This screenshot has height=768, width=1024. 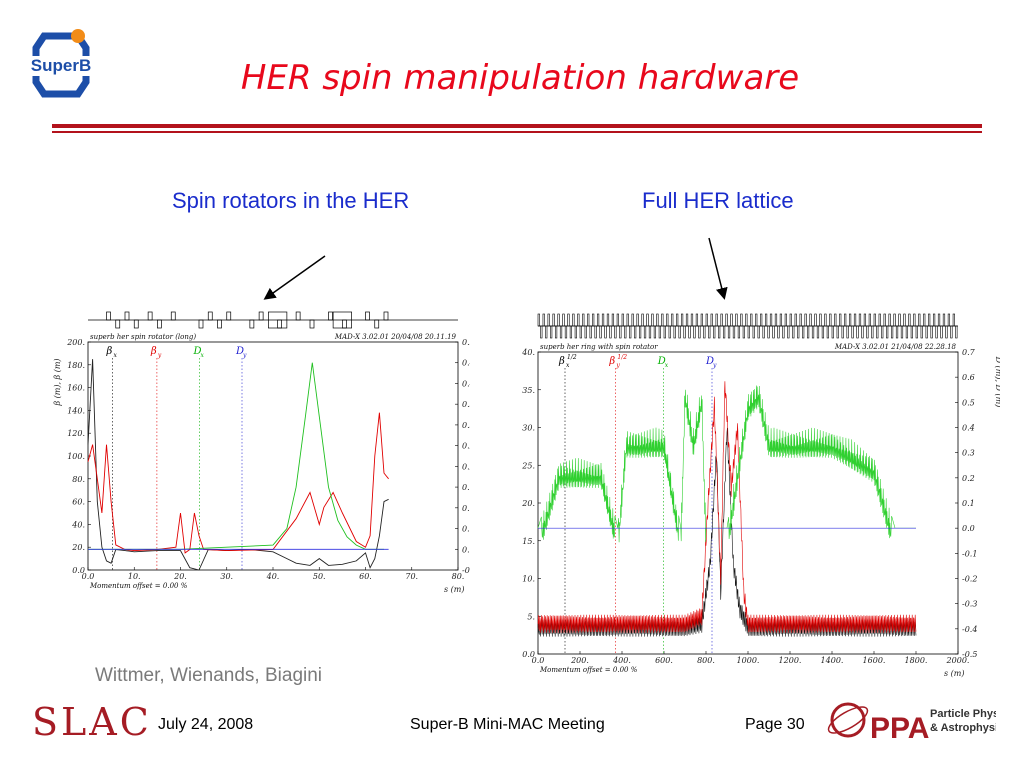 I want to click on footer-meeting: Super-B Mini-MAC Meeting, so click(x=507, y=724).